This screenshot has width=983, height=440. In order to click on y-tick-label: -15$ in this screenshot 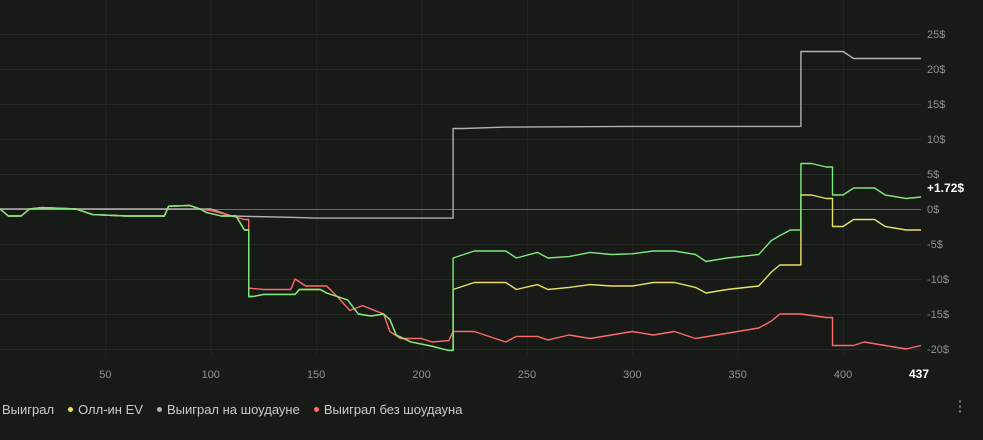, I will do `click(938, 315)`.